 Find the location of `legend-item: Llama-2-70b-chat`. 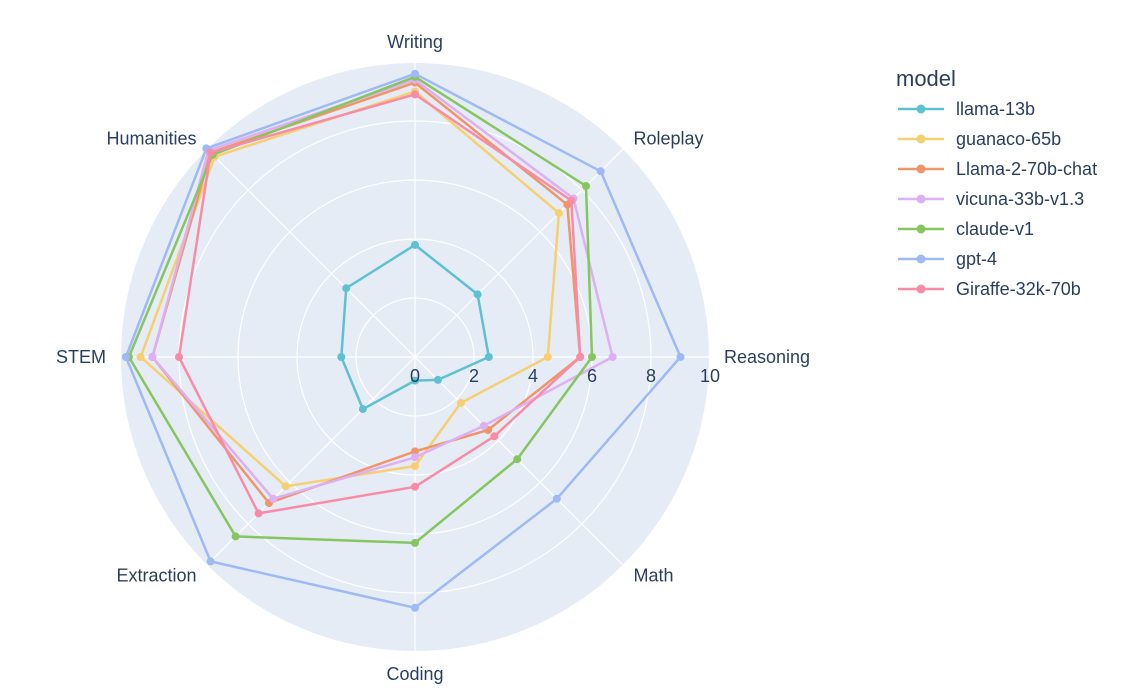

legend-item: Llama-2-70b-chat is located at coordinates (997, 169).